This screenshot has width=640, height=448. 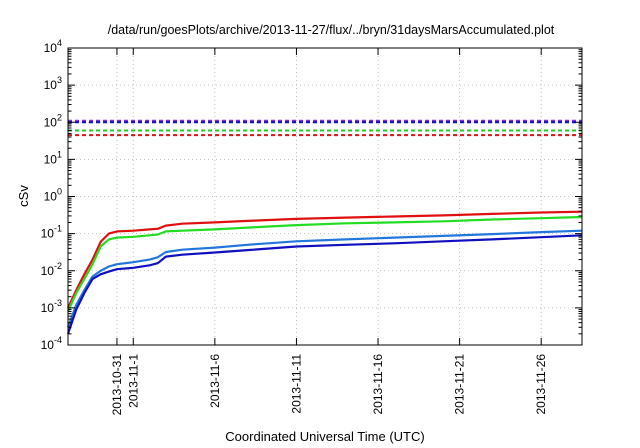 I want to click on y-tick-label: 10³, so click(x=53, y=83).